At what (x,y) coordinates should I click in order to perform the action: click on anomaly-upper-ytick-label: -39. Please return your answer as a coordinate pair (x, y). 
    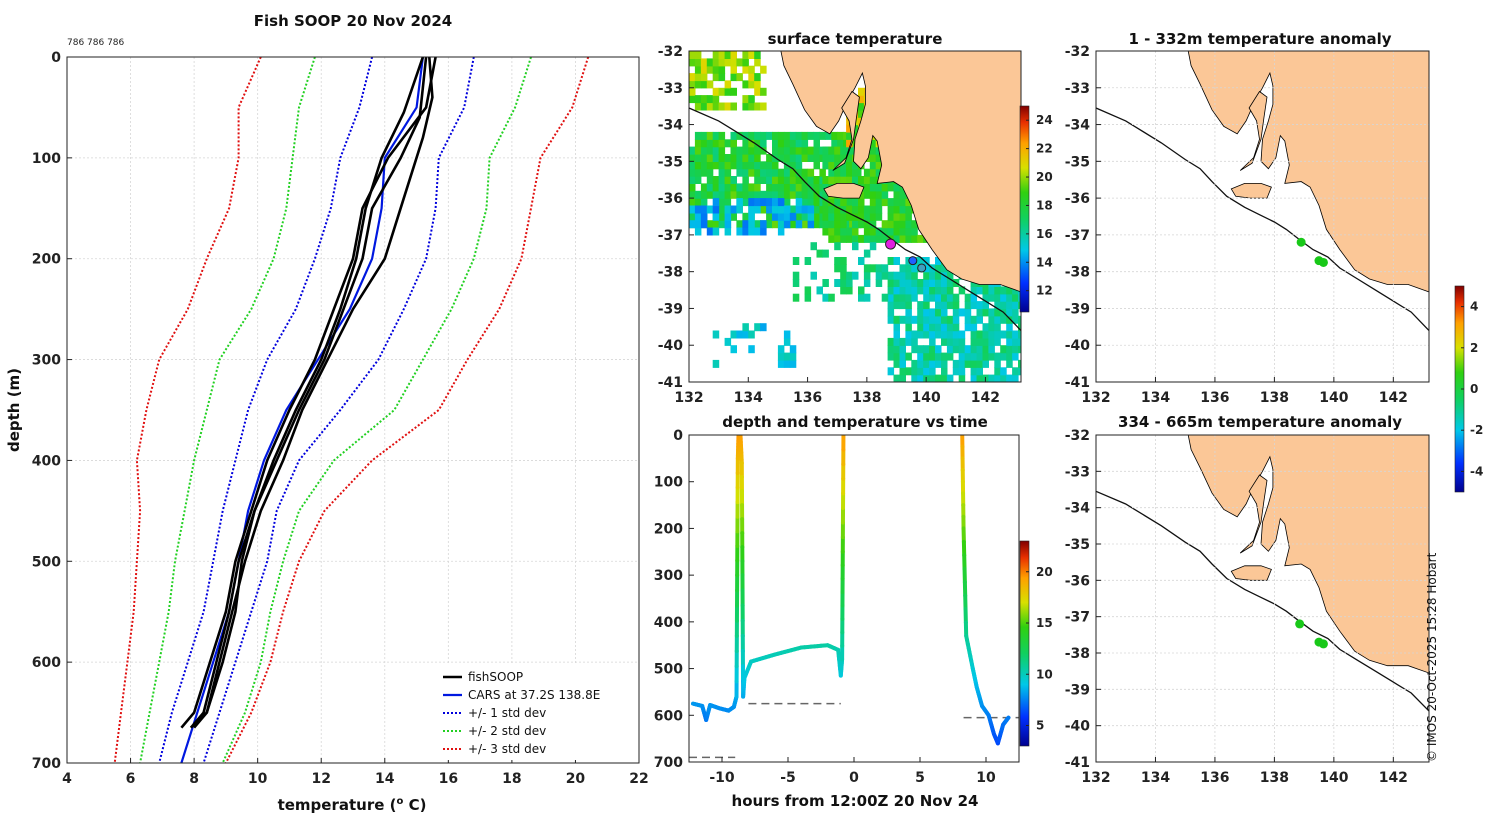
    Looking at the image, I should click on (1077, 309).